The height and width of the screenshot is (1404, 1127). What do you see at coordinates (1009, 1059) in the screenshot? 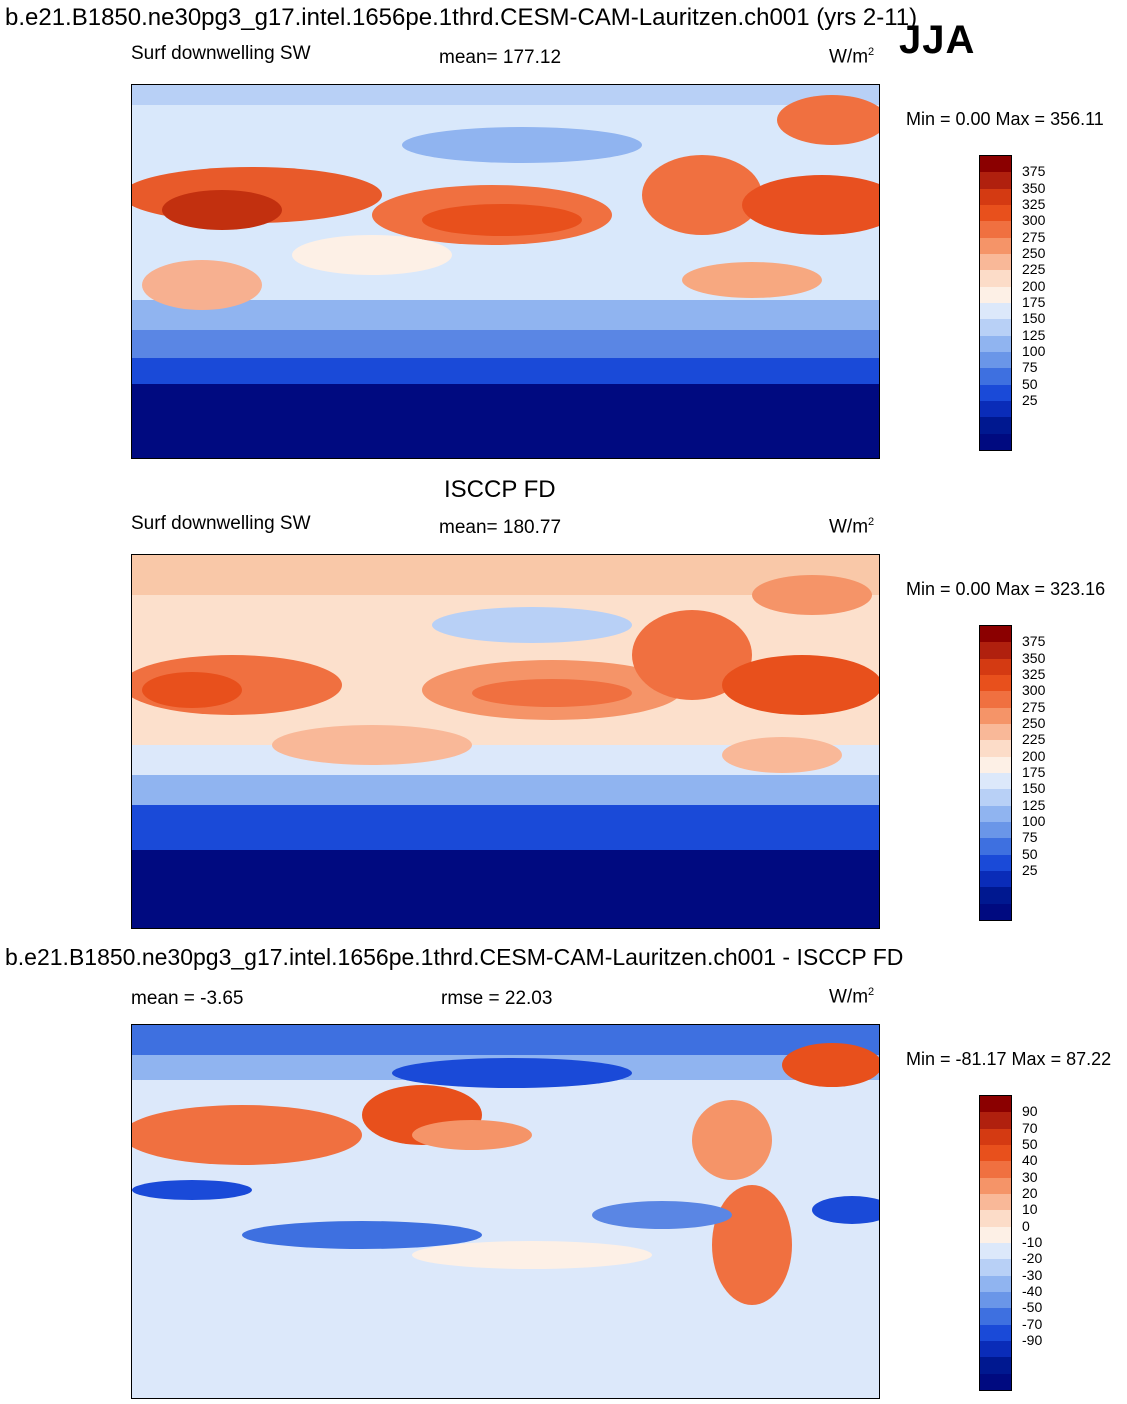
I see `panel3-minmax: Min = -81.17 Max = 87.22` at bounding box center [1009, 1059].